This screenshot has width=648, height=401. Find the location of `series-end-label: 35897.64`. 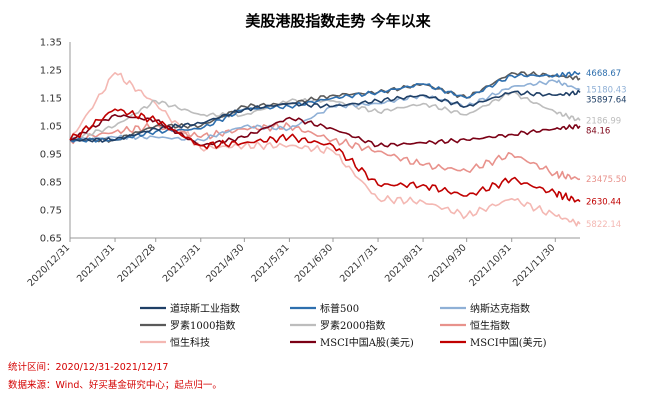

series-end-label: 35897.64 is located at coordinates (606, 101).